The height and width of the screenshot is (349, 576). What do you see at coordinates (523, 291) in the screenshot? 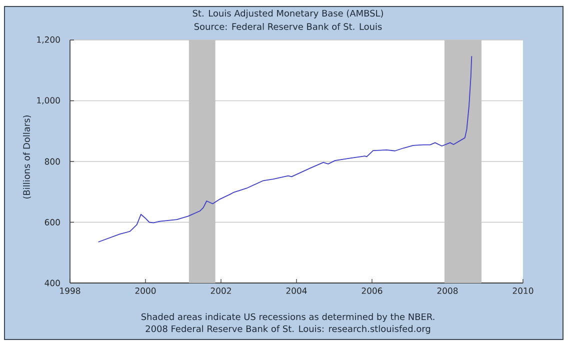
I see `x-tick-label: 2010` at bounding box center [523, 291].